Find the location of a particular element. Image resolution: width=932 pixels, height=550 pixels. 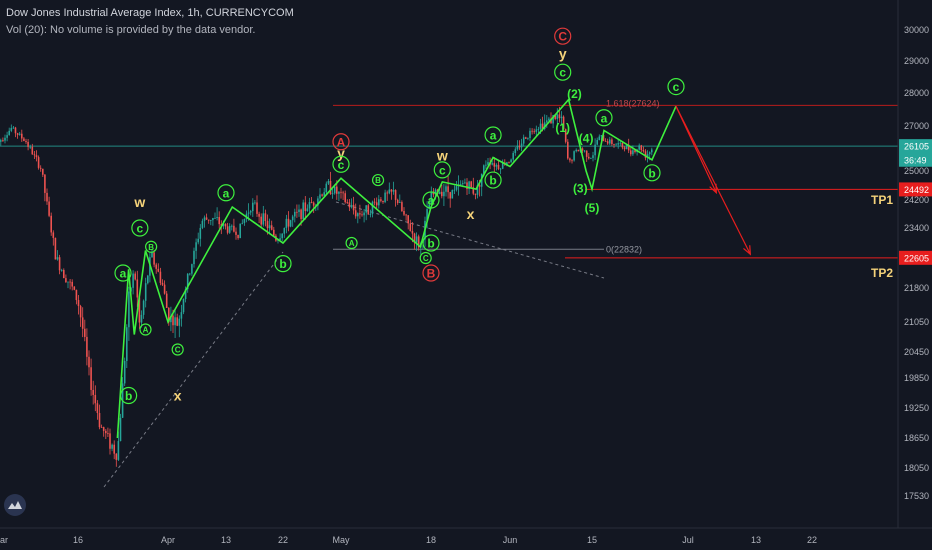

price-axis-tick-label: 25000 is located at coordinates (916, 171).